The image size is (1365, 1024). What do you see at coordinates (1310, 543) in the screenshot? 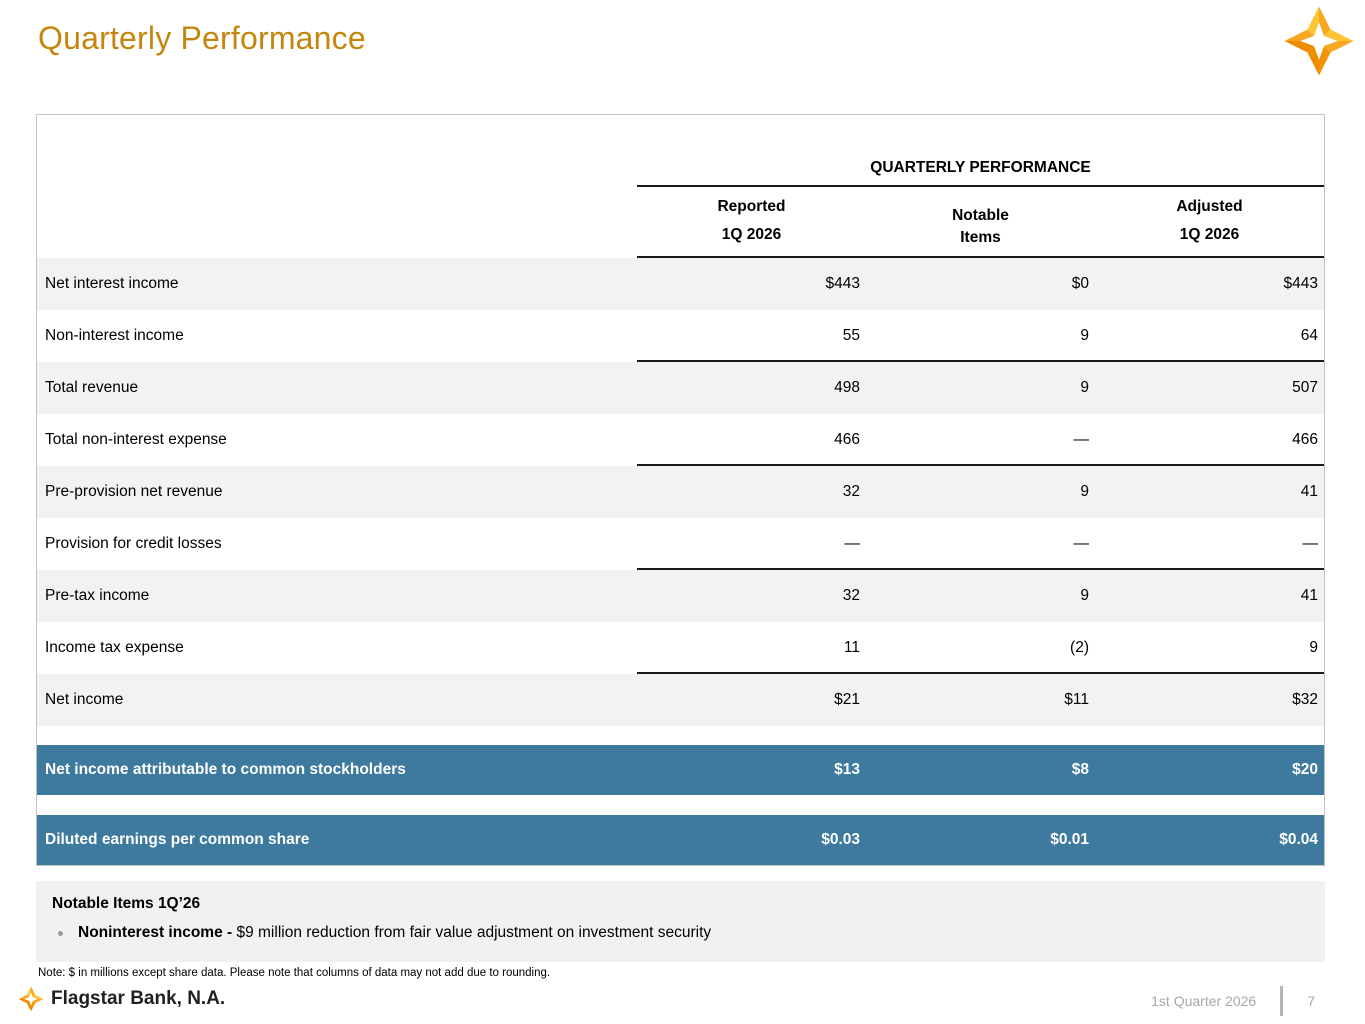
I see `cell-adjusted: —` at bounding box center [1310, 543].